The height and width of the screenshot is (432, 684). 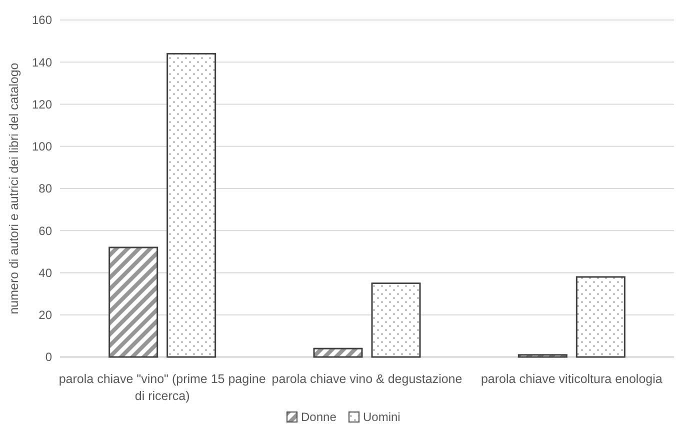 What do you see at coordinates (571, 379) in the screenshot?
I see `x-tick-label: parola chiave viticoltura enologia` at bounding box center [571, 379].